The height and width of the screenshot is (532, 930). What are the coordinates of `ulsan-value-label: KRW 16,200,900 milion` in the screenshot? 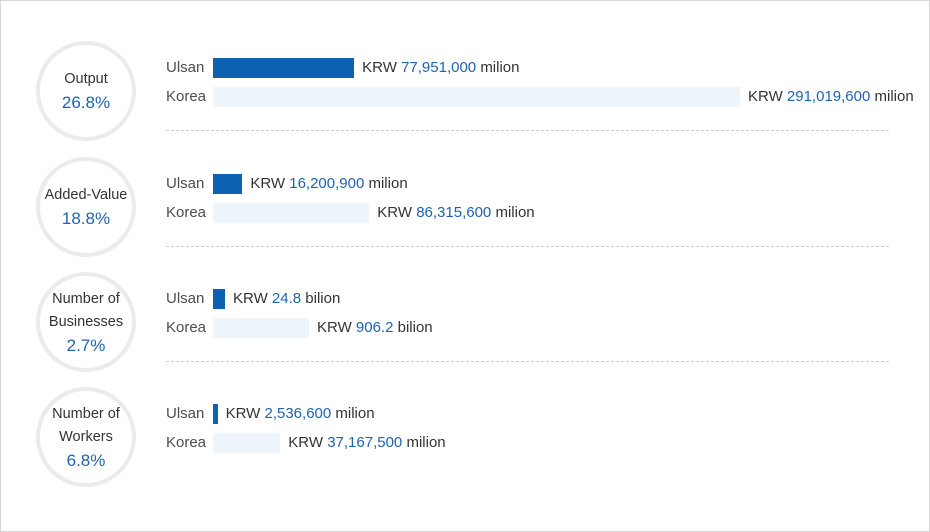 It's located at (328, 184).